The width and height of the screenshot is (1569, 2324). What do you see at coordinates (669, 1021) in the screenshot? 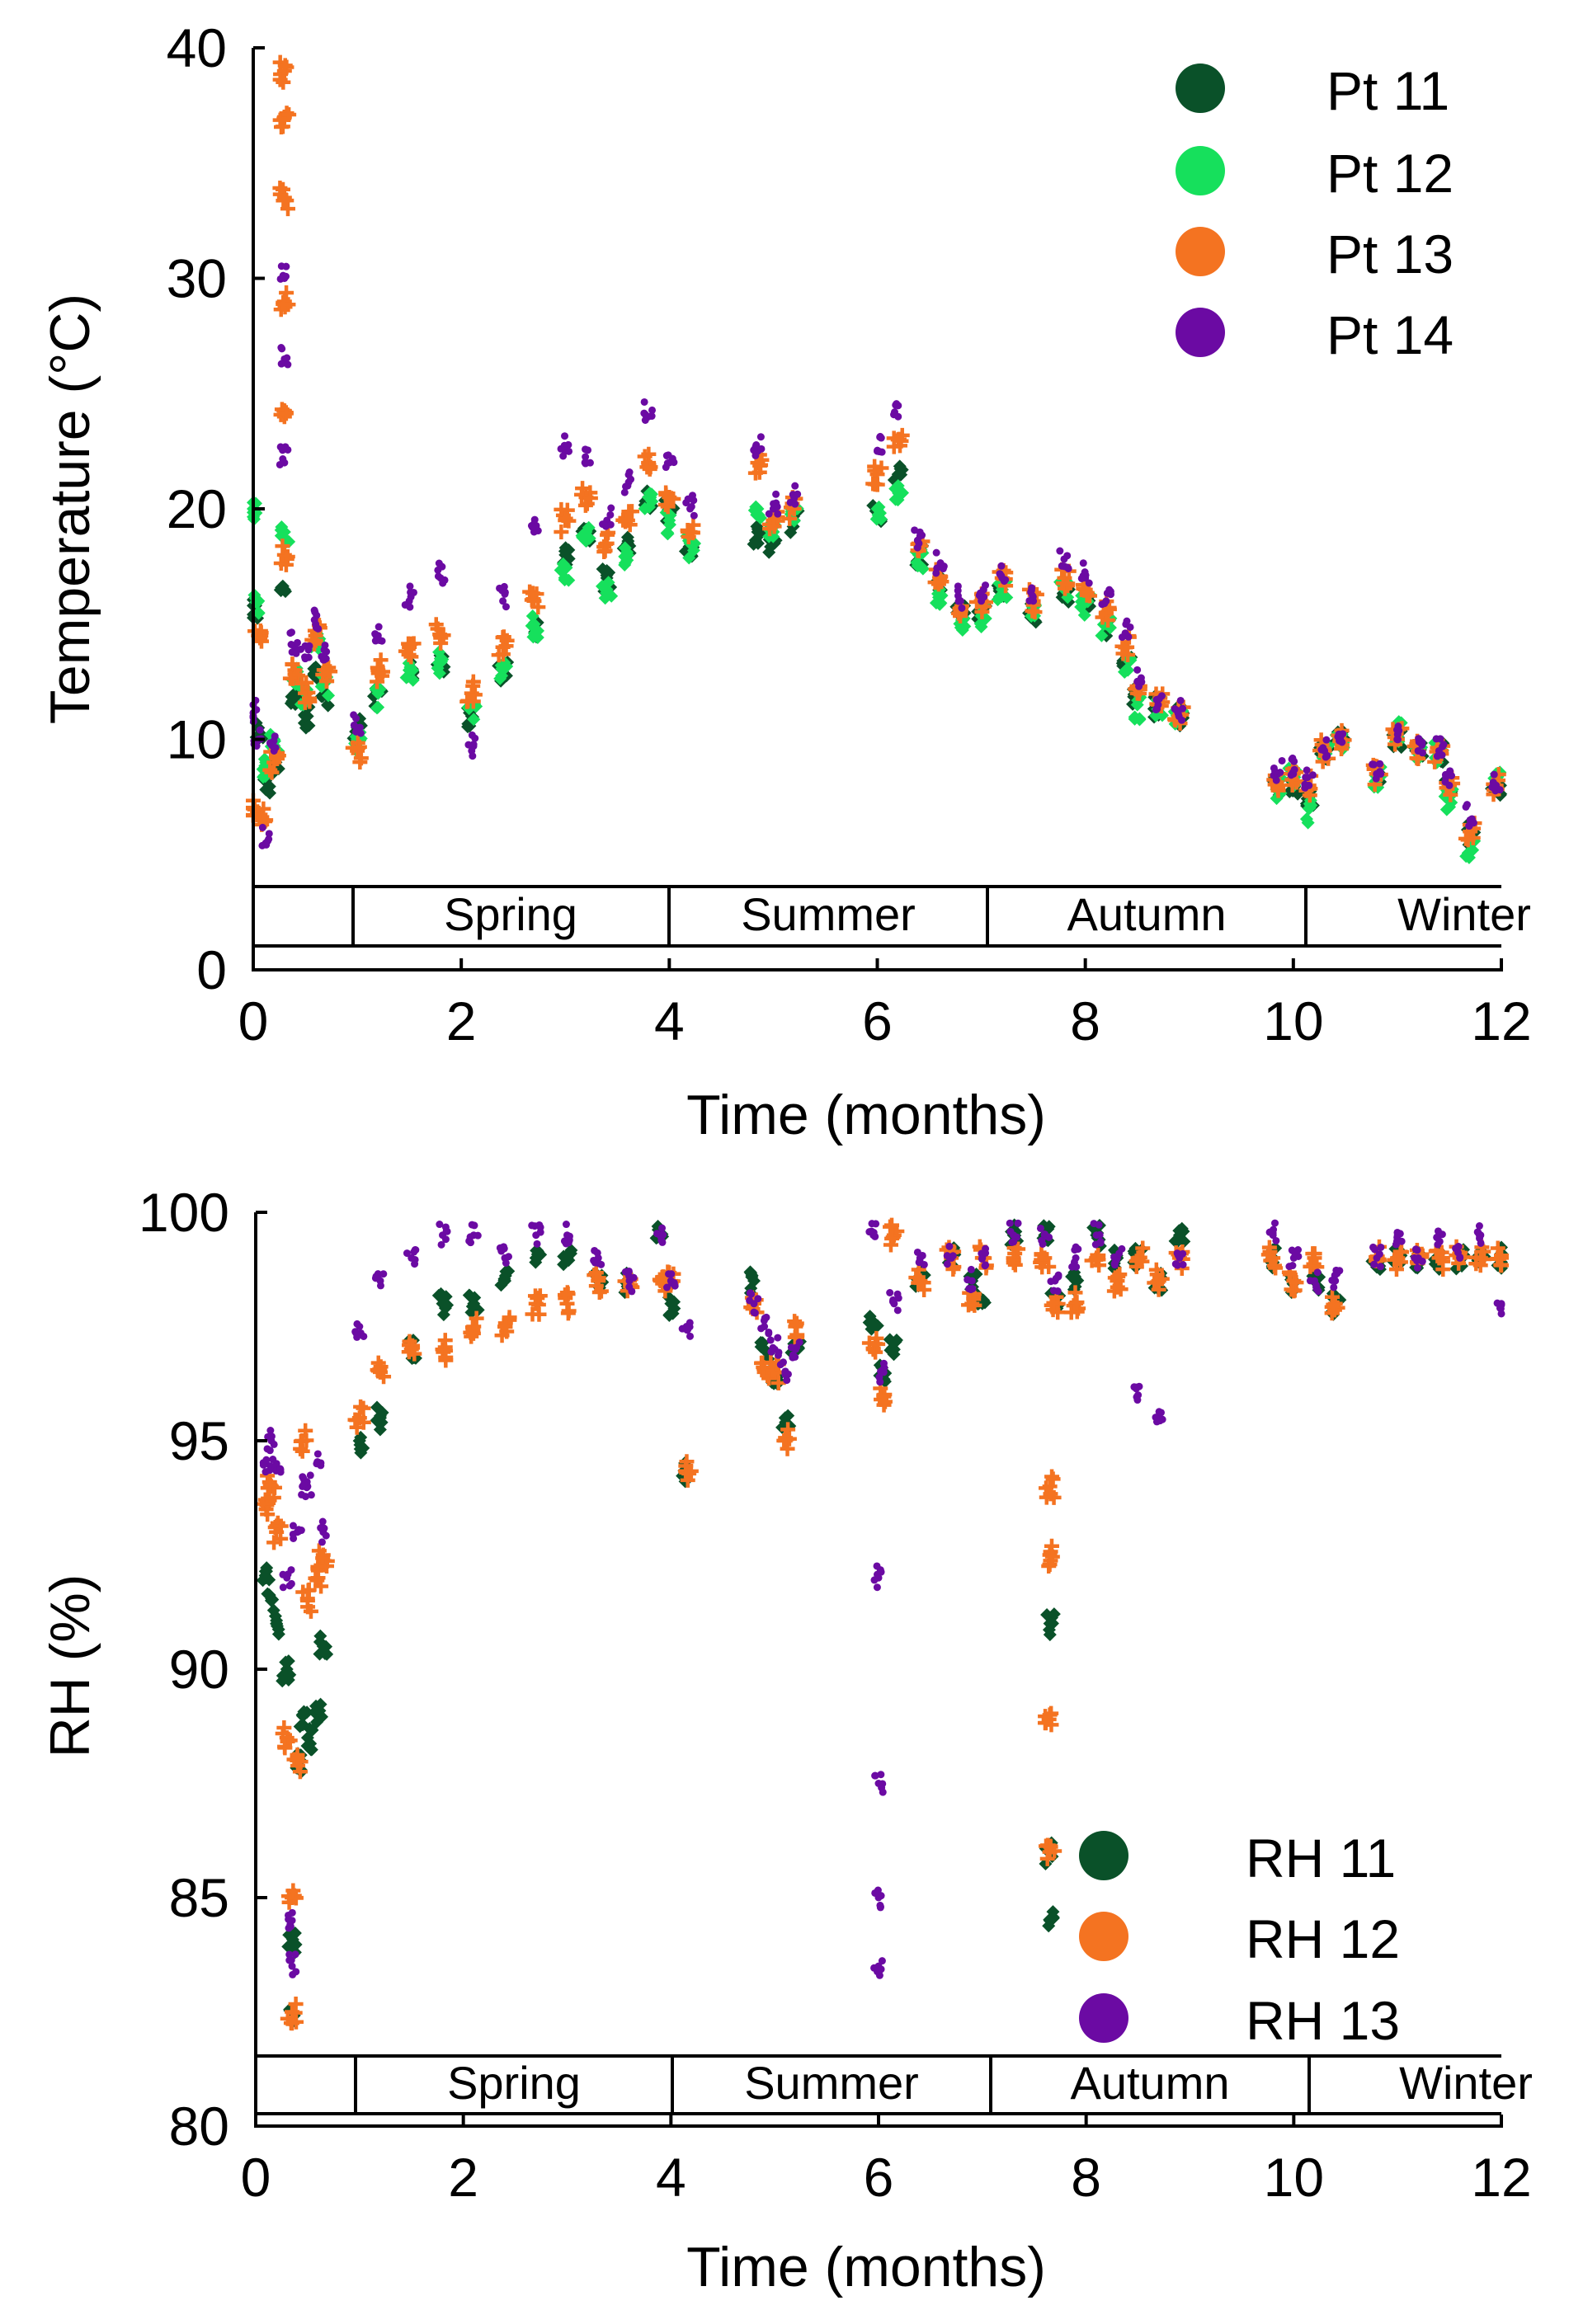
I see `temperature-x-tick-label: 4` at bounding box center [669, 1021].